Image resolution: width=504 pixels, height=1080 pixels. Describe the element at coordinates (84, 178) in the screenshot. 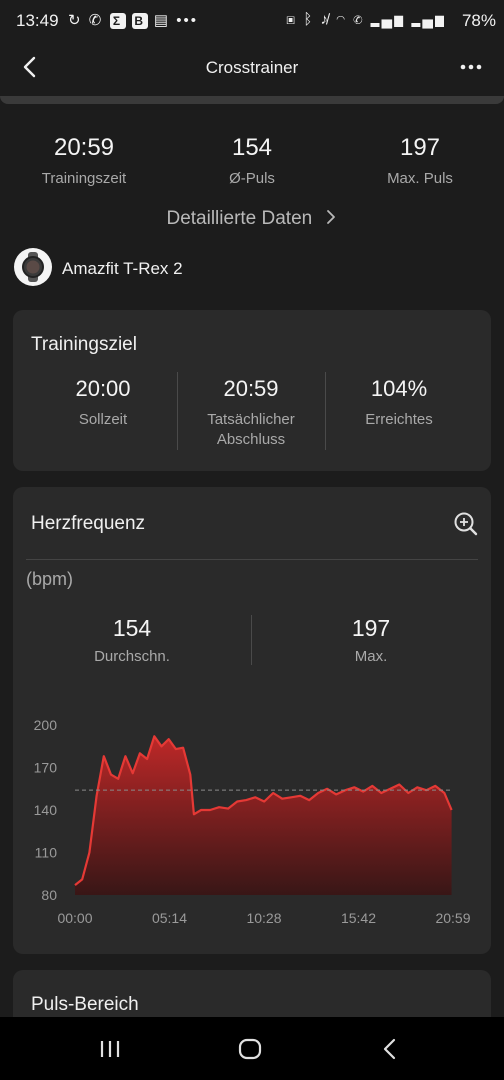

I see `stat-label: Trainingszeit` at that location.